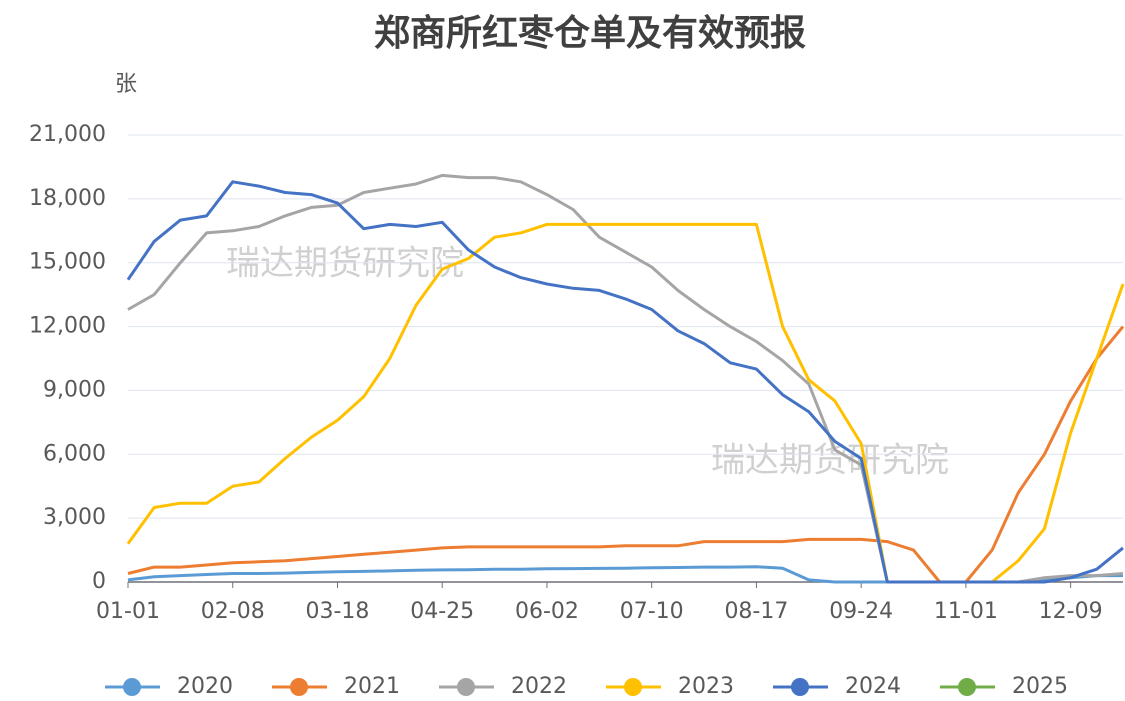 This screenshot has width=1125, height=701. What do you see at coordinates (873, 686) in the screenshot?
I see `legend-label: 2024` at bounding box center [873, 686].